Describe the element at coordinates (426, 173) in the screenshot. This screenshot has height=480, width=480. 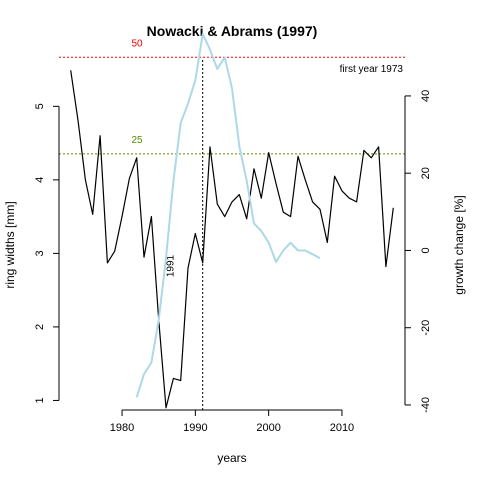
I see `y-right-tick-label: 20` at that location.